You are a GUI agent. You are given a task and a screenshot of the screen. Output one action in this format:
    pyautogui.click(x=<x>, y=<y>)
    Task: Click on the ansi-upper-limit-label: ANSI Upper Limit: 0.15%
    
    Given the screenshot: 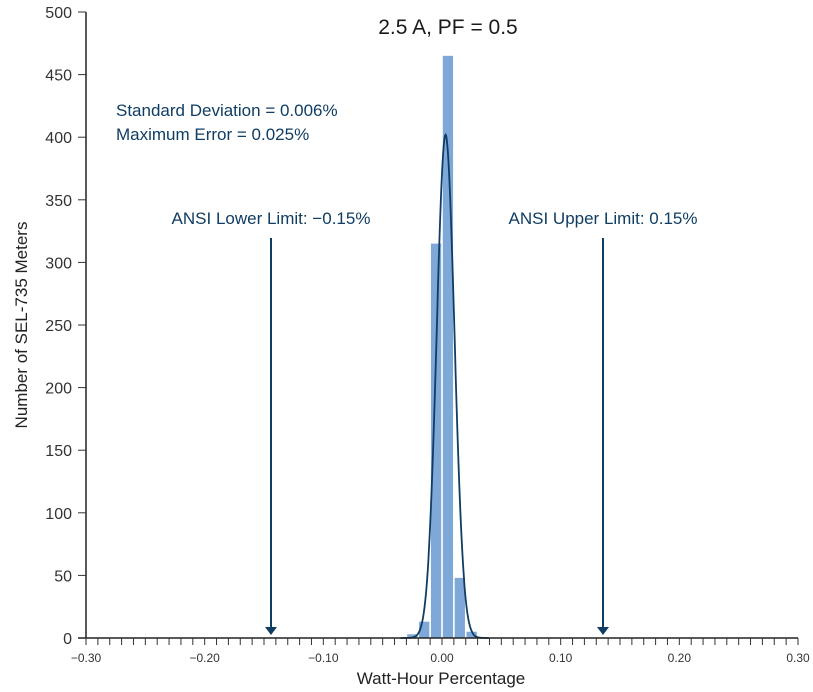 What is the action you would take?
    pyautogui.click(x=603, y=218)
    